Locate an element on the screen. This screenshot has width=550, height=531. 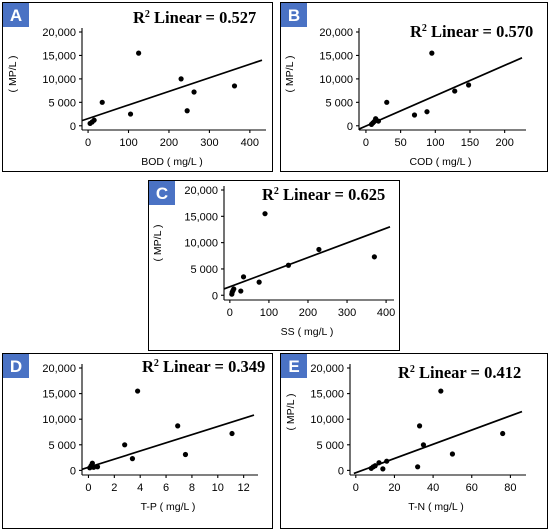
r-squared-value: Linear = 0.349 is located at coordinates (212, 366).